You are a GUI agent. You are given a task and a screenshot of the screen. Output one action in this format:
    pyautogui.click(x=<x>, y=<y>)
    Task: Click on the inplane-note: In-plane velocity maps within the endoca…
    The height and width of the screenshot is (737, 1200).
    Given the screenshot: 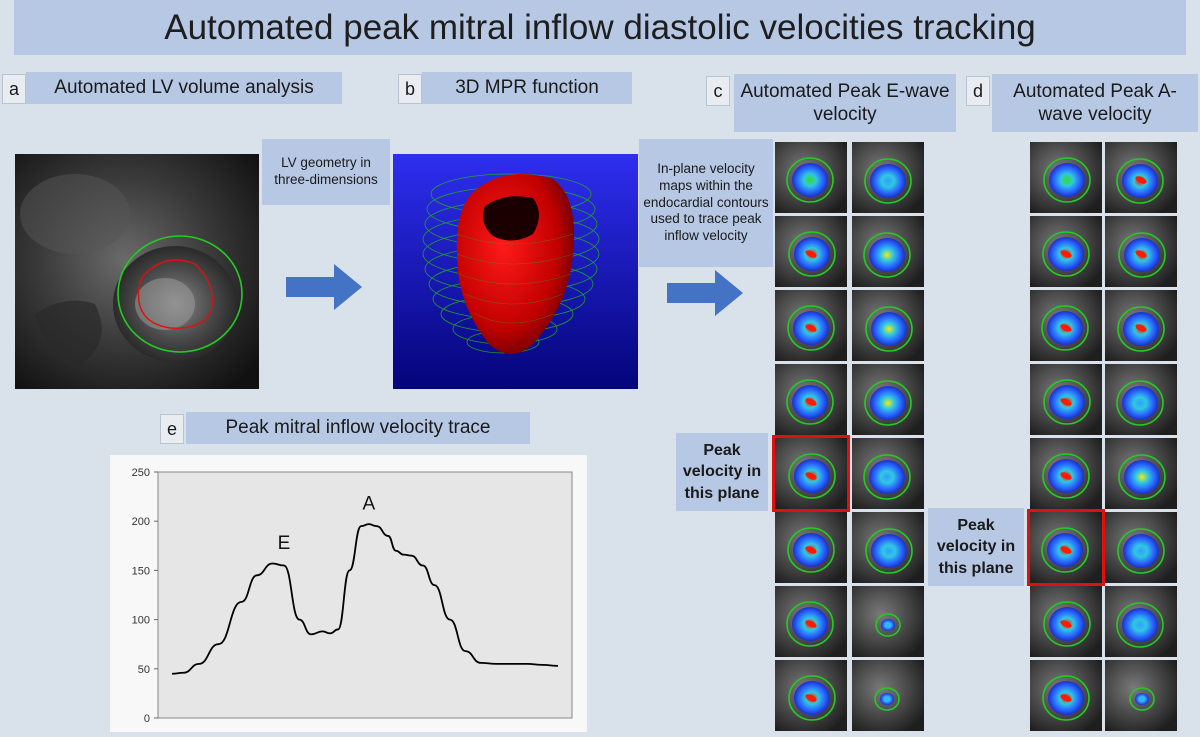 What is the action you would take?
    pyautogui.click(x=706, y=203)
    